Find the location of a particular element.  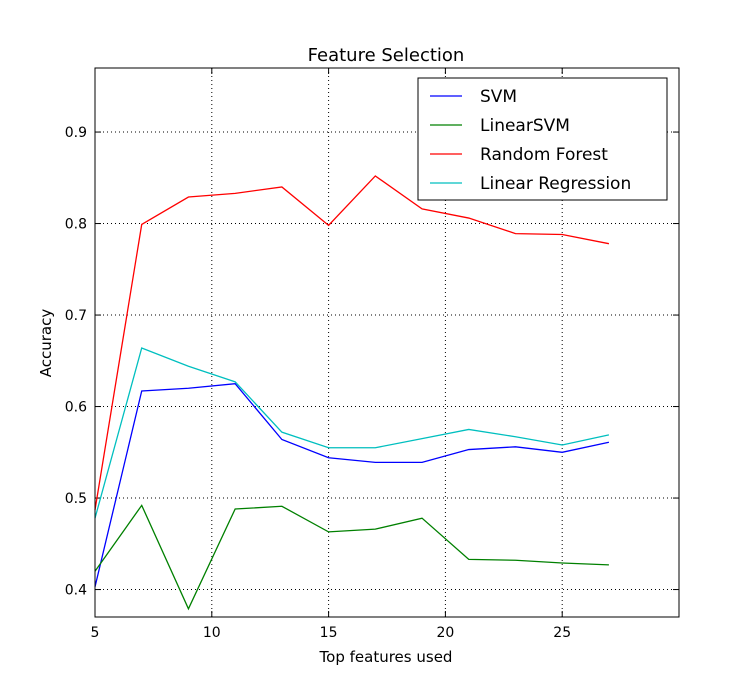

chart-title: Feature Selection is located at coordinates (386, 55).